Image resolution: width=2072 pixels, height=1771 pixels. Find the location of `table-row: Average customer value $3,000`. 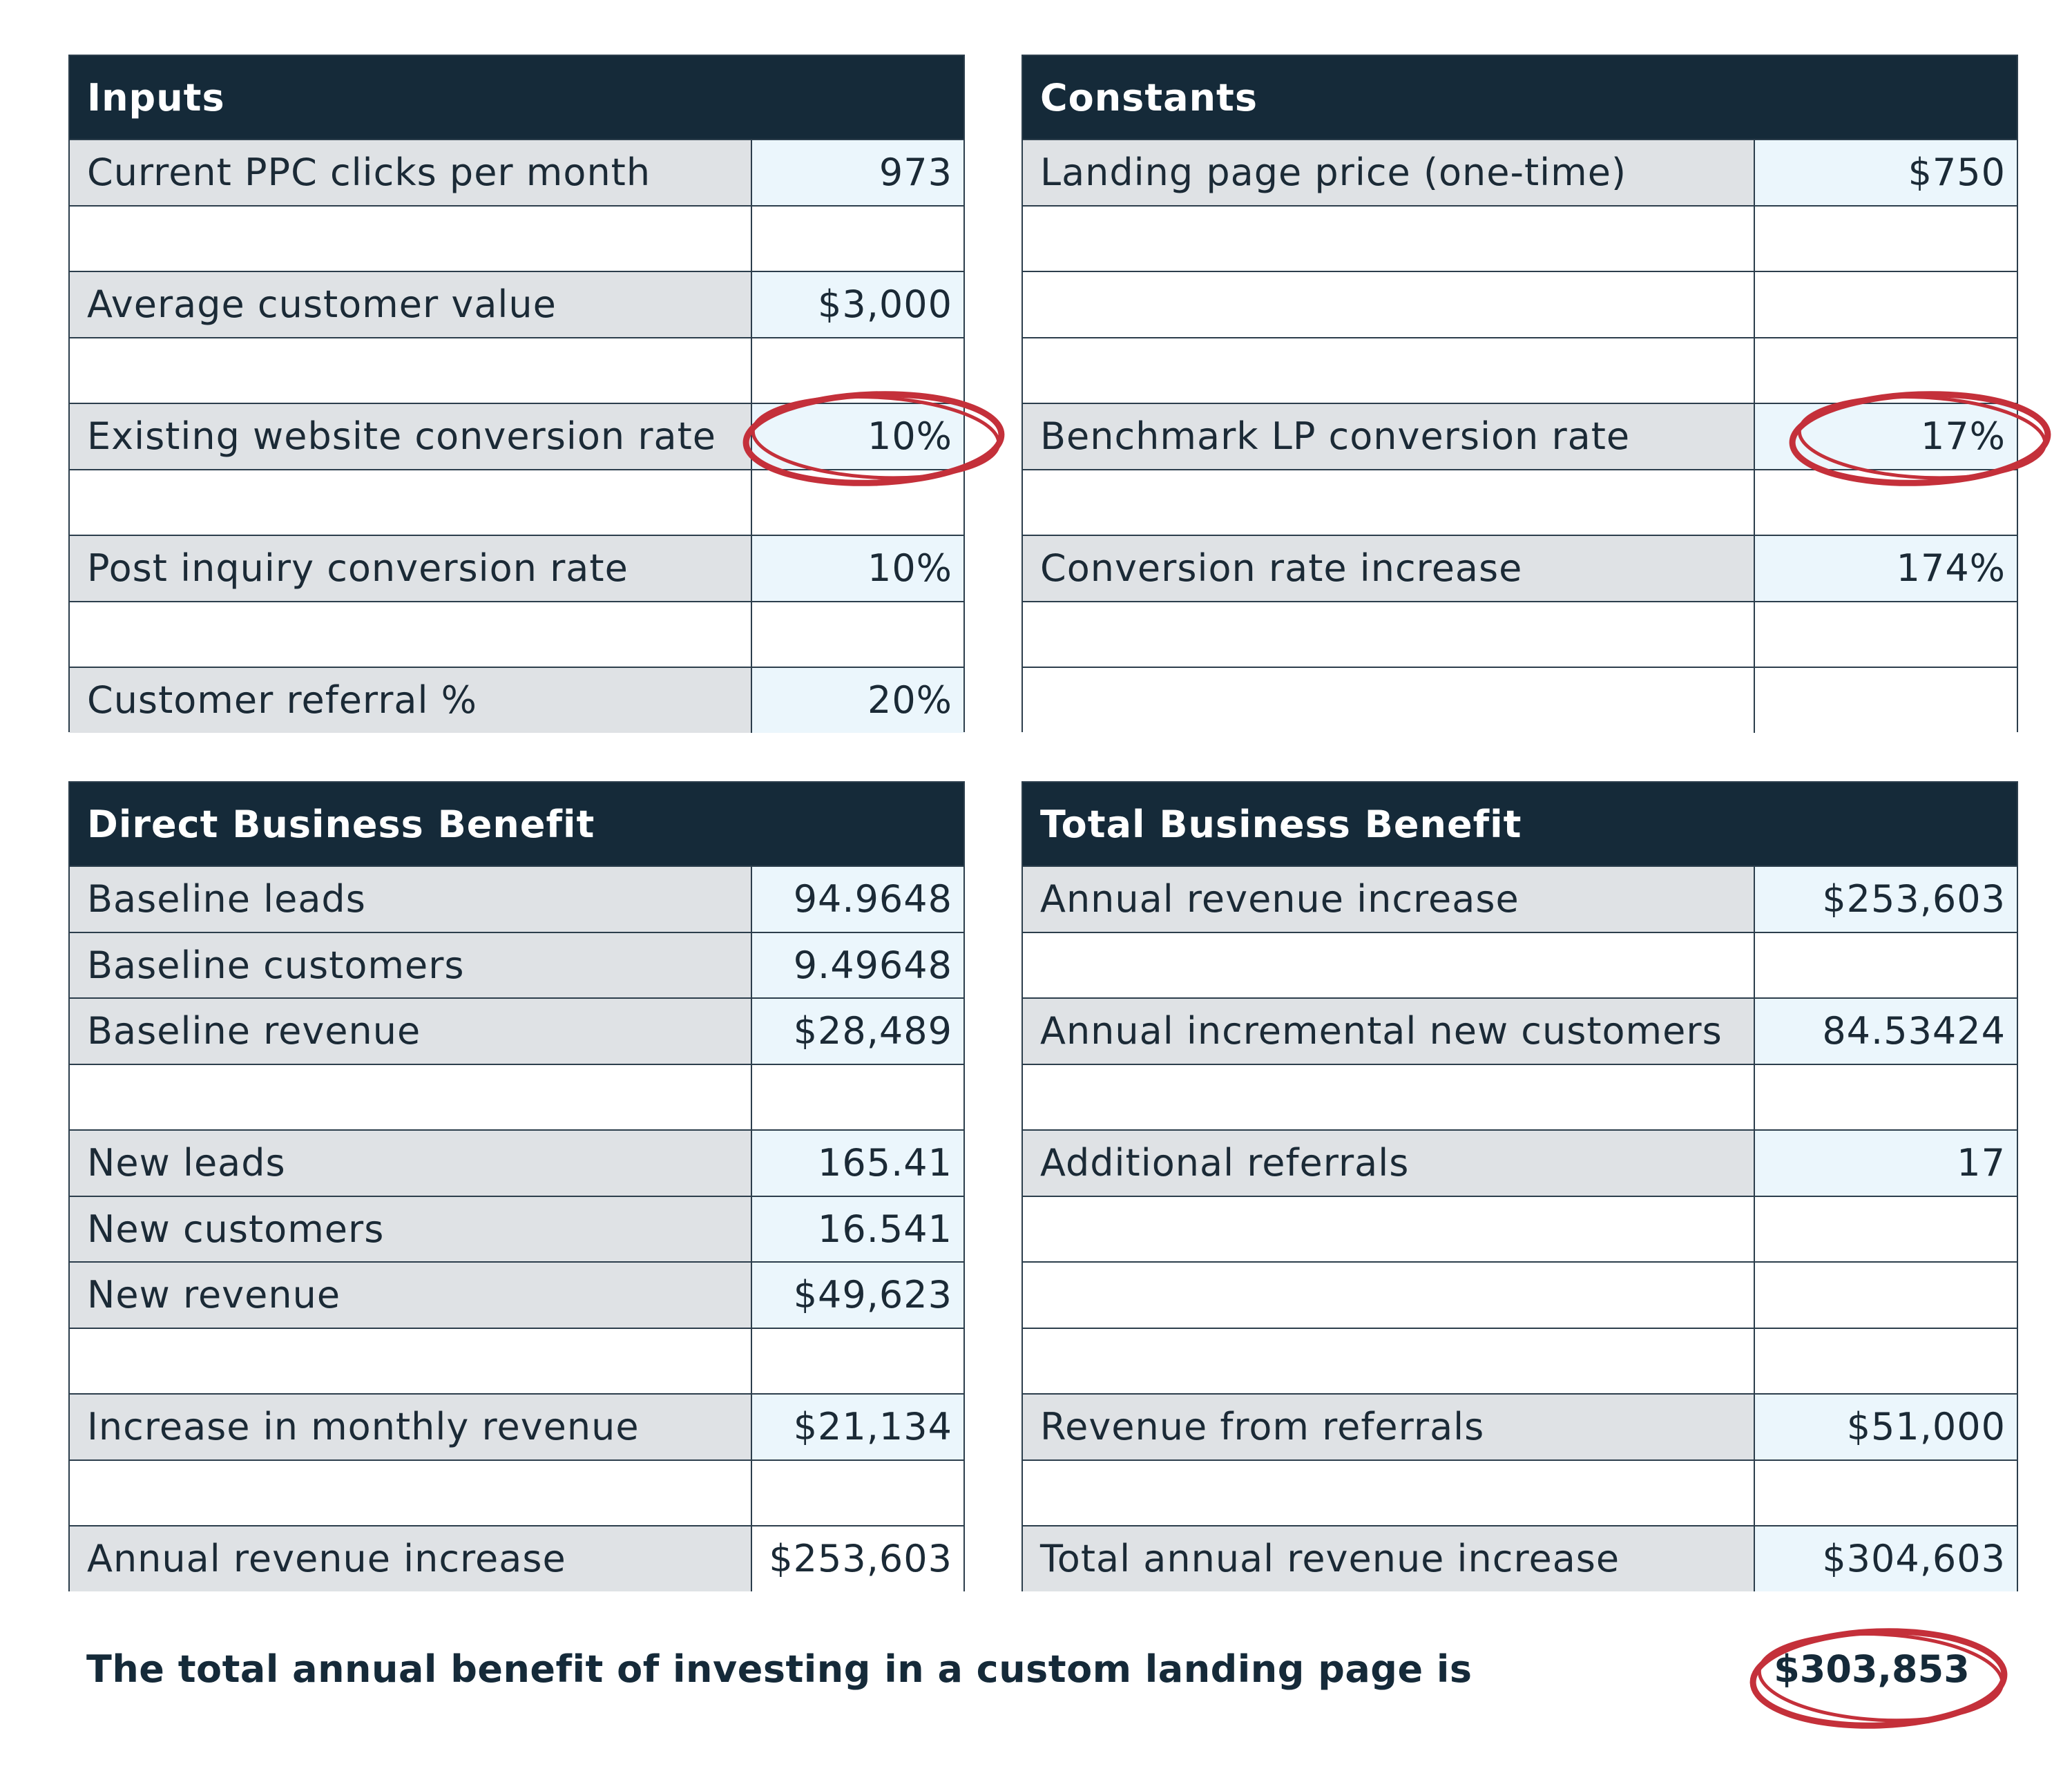

table-row: Average customer value $3,000 is located at coordinates (516, 304).